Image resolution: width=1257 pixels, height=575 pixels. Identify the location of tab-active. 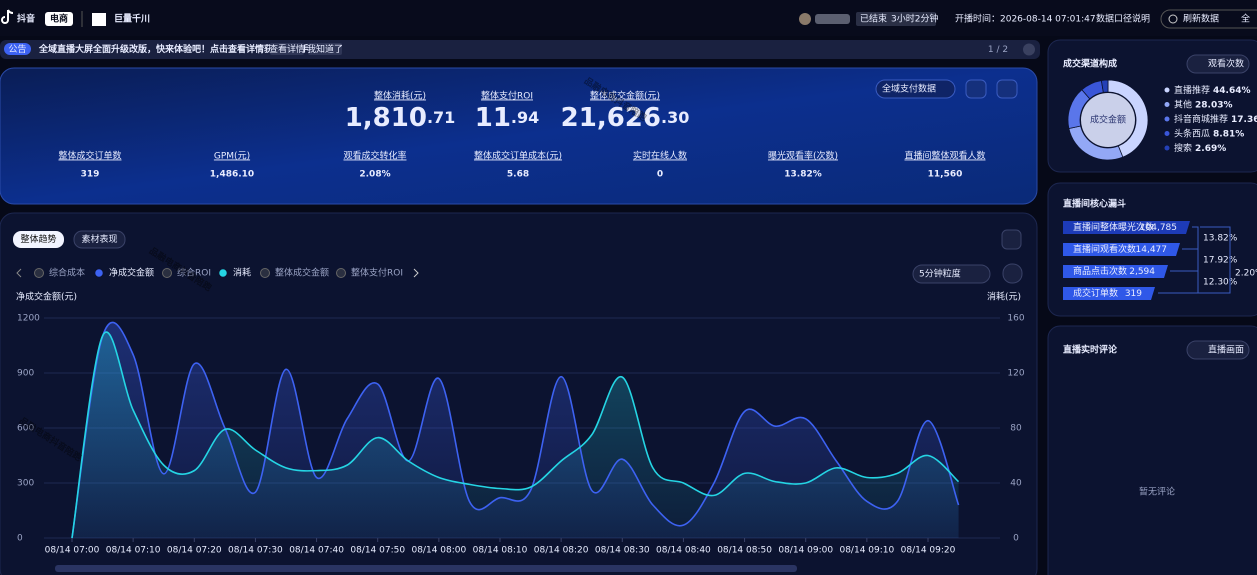
(38, 239).